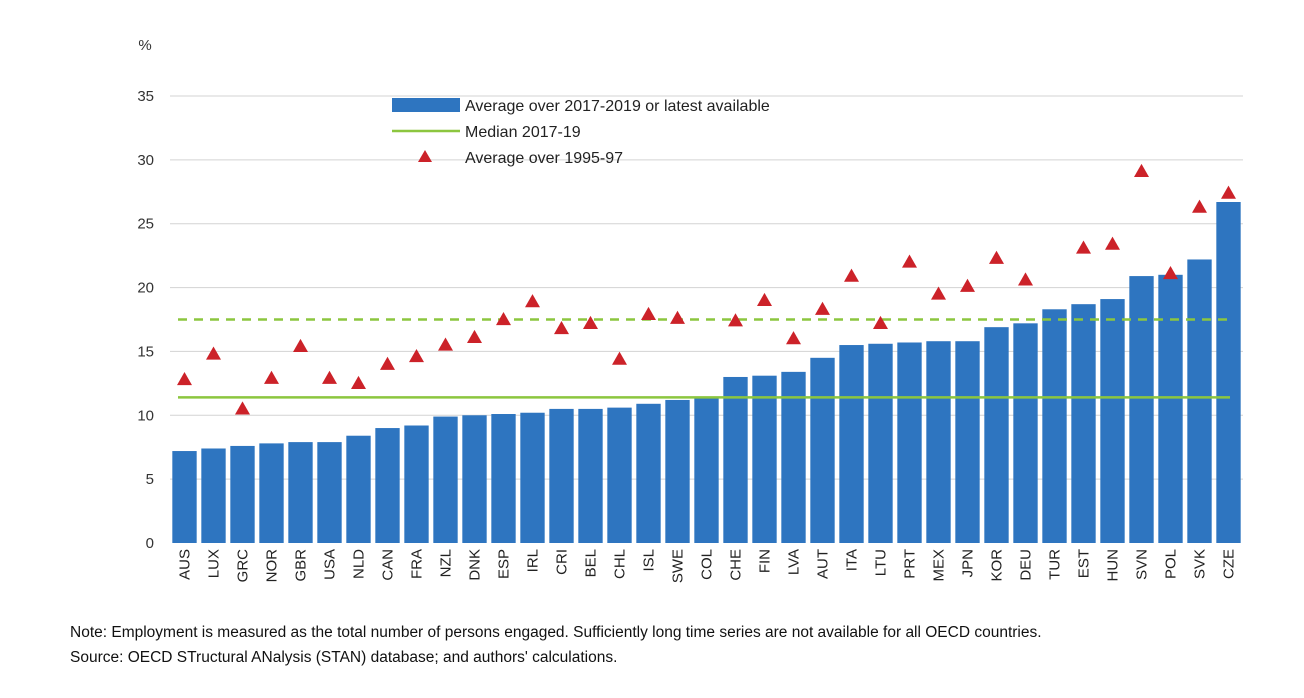 This screenshot has height=698, width=1304. Describe the element at coordinates (1084, 563) in the screenshot. I see `x-tick-label: EST` at that location.